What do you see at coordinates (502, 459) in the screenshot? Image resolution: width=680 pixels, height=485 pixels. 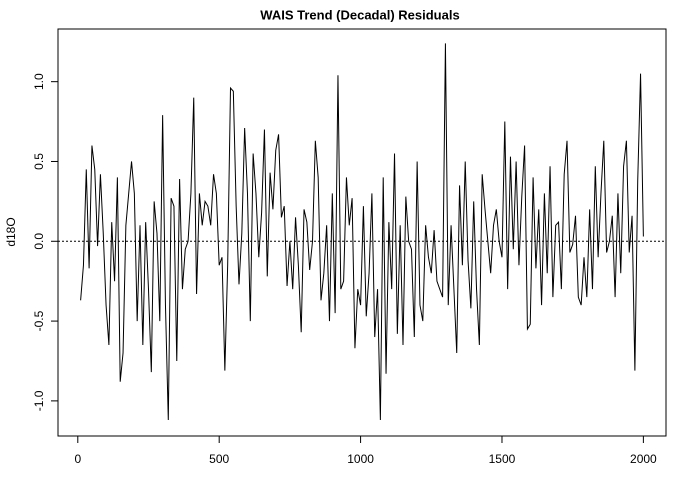 I see `x-tick-label: 1500` at bounding box center [502, 459].